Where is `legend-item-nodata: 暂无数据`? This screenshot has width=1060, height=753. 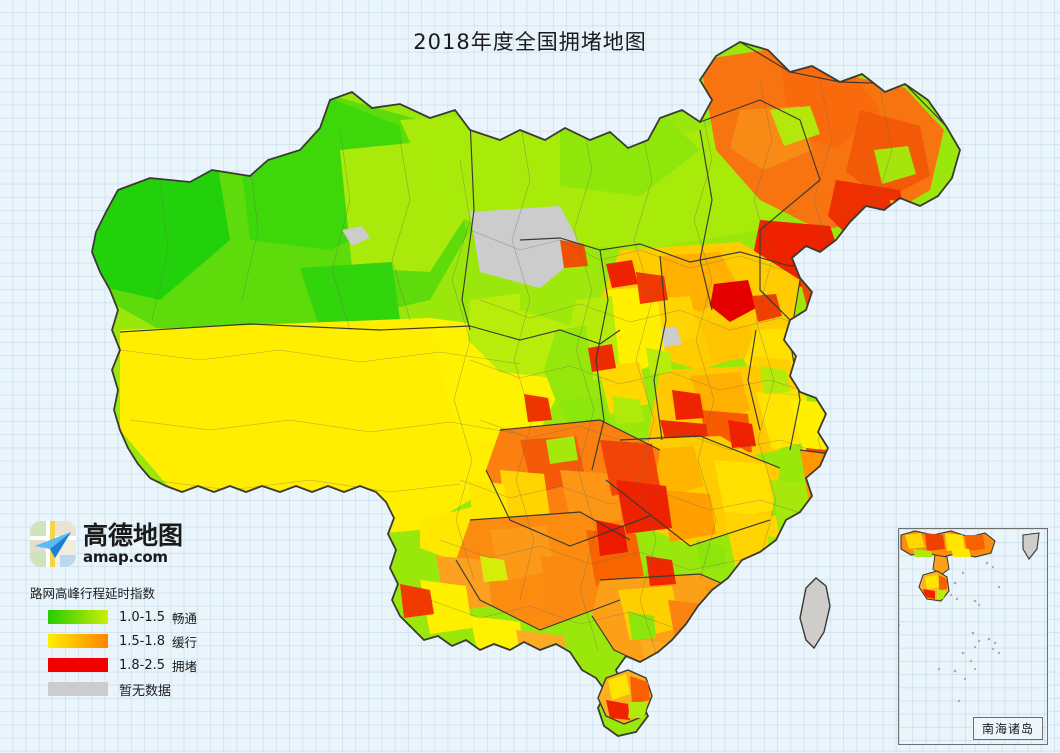
legend-item-nodata: 暂无数据 is located at coordinates (137, 689).